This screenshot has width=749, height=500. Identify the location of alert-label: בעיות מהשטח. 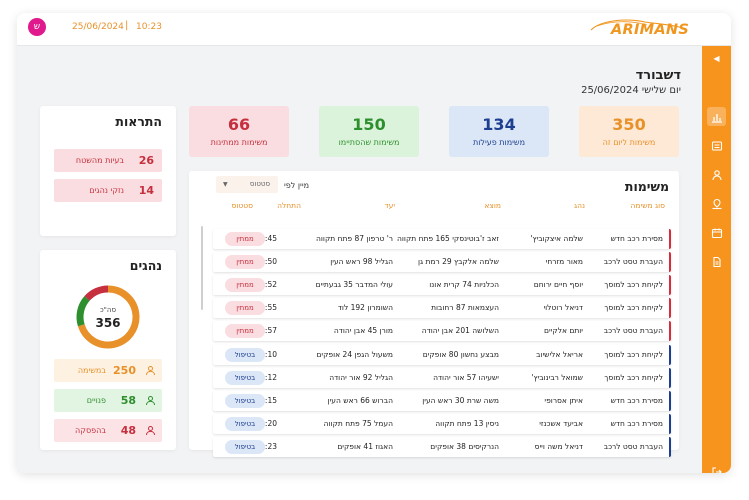
(99, 160).